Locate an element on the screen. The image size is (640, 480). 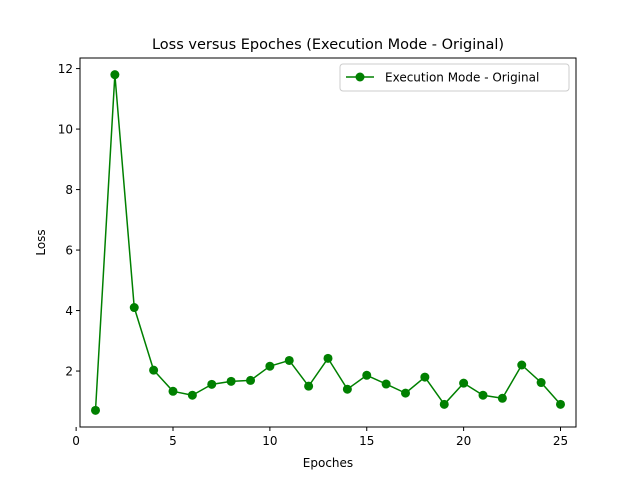
x-axis: 0 5 10 15 20 25 is located at coordinates (320, 437).